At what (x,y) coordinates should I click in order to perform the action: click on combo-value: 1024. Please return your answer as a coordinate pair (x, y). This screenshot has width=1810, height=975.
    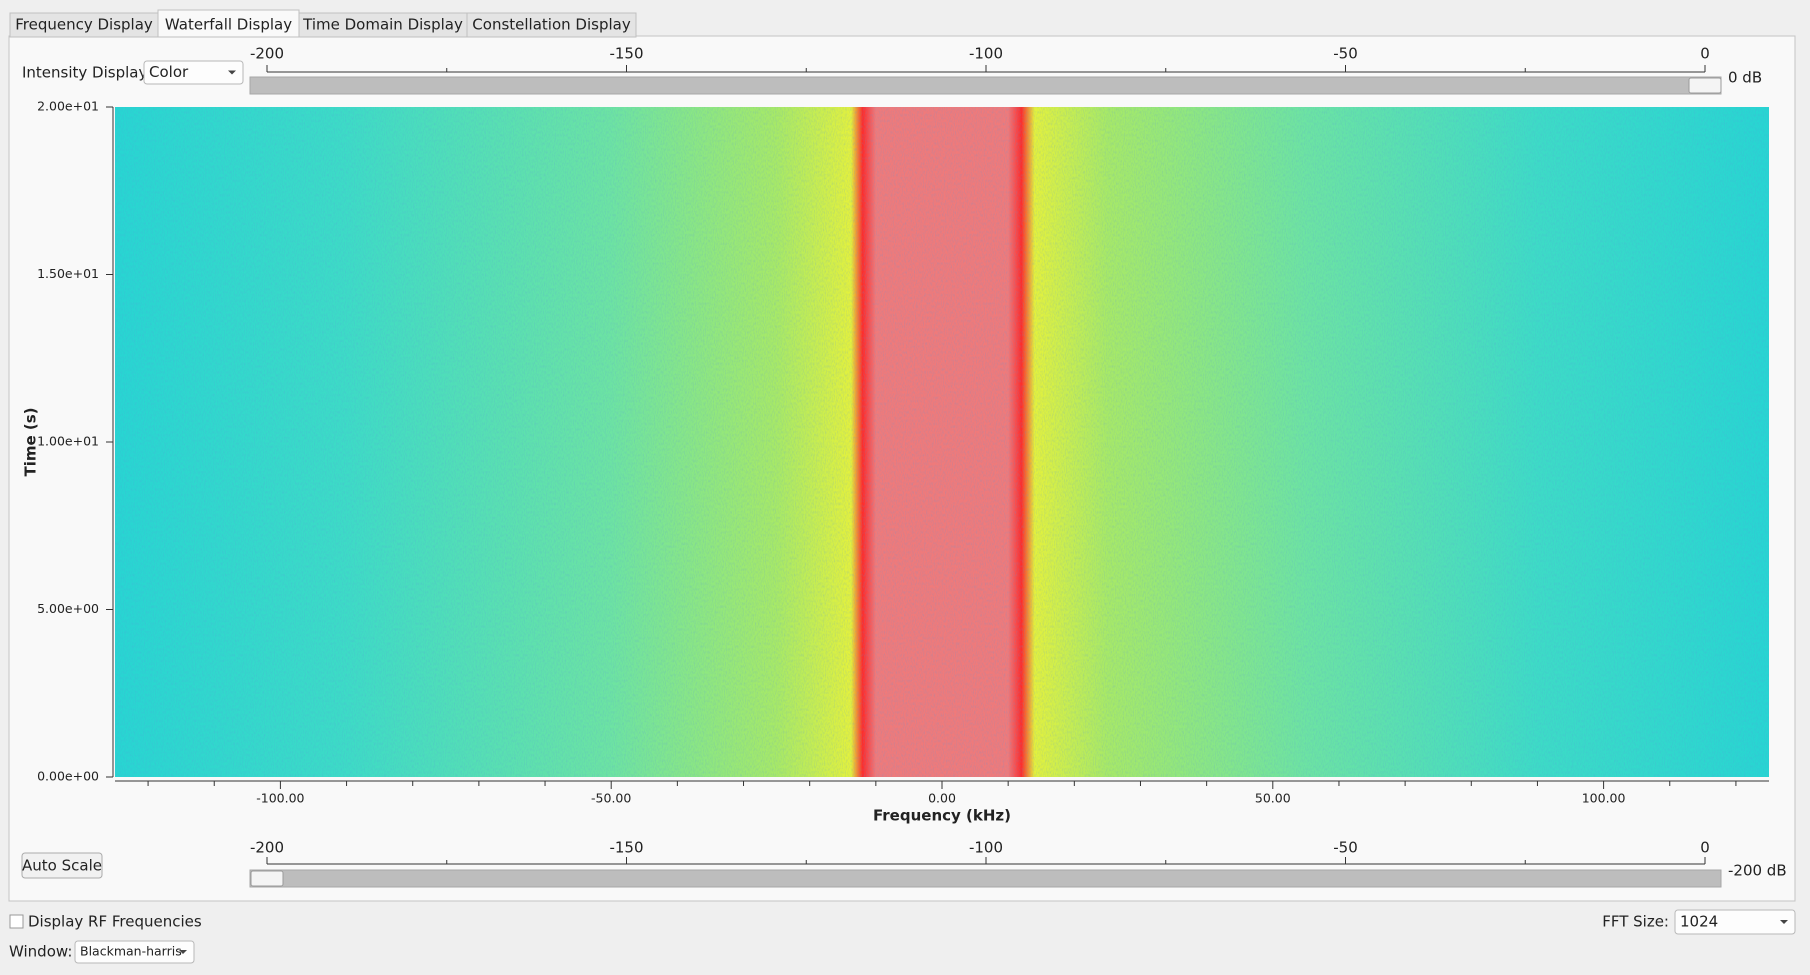
    Looking at the image, I should click on (1699, 922).